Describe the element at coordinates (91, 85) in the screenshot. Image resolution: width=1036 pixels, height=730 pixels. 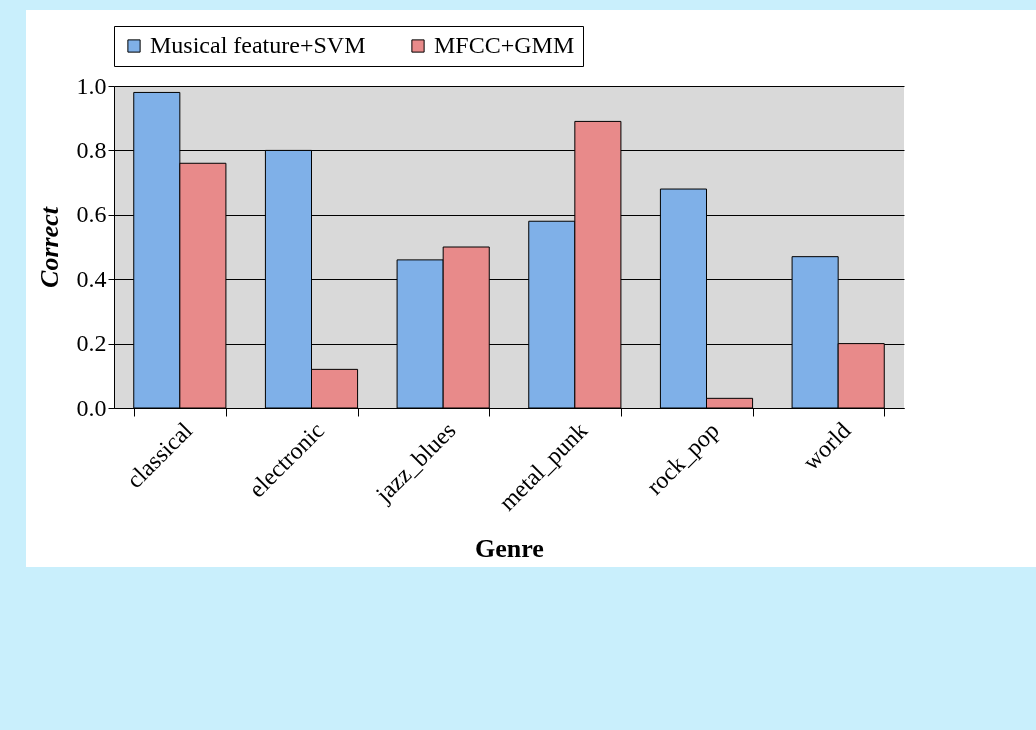
I see `y-tick-label: 1.0` at that location.